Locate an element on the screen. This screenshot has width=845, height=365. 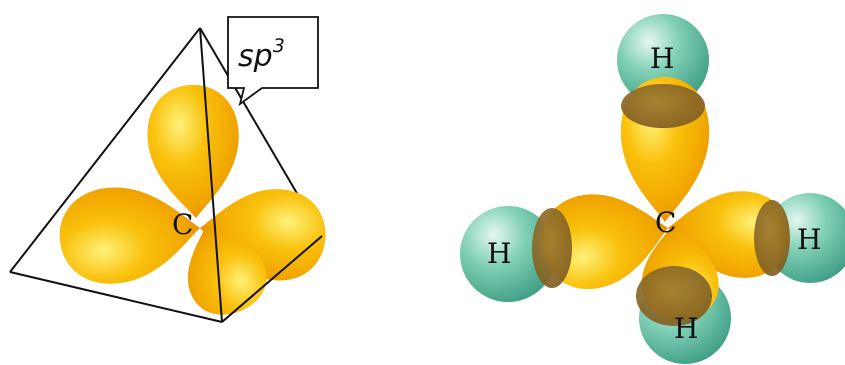
orbital-lobe-up is located at coordinates (193, 151).